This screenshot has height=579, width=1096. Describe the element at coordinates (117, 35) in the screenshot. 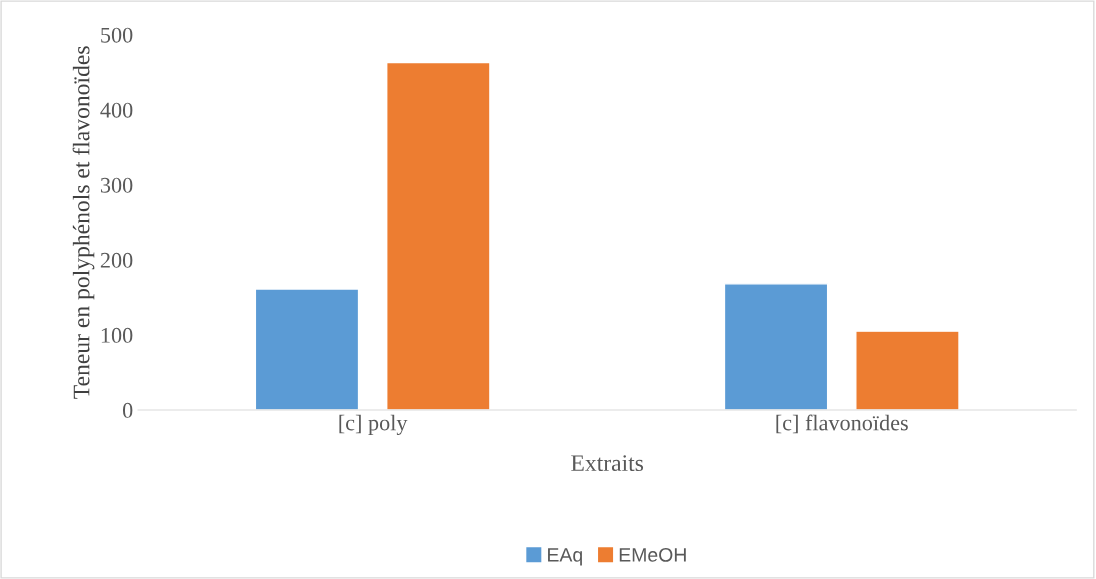

I see `y-tick-label: 500` at that location.